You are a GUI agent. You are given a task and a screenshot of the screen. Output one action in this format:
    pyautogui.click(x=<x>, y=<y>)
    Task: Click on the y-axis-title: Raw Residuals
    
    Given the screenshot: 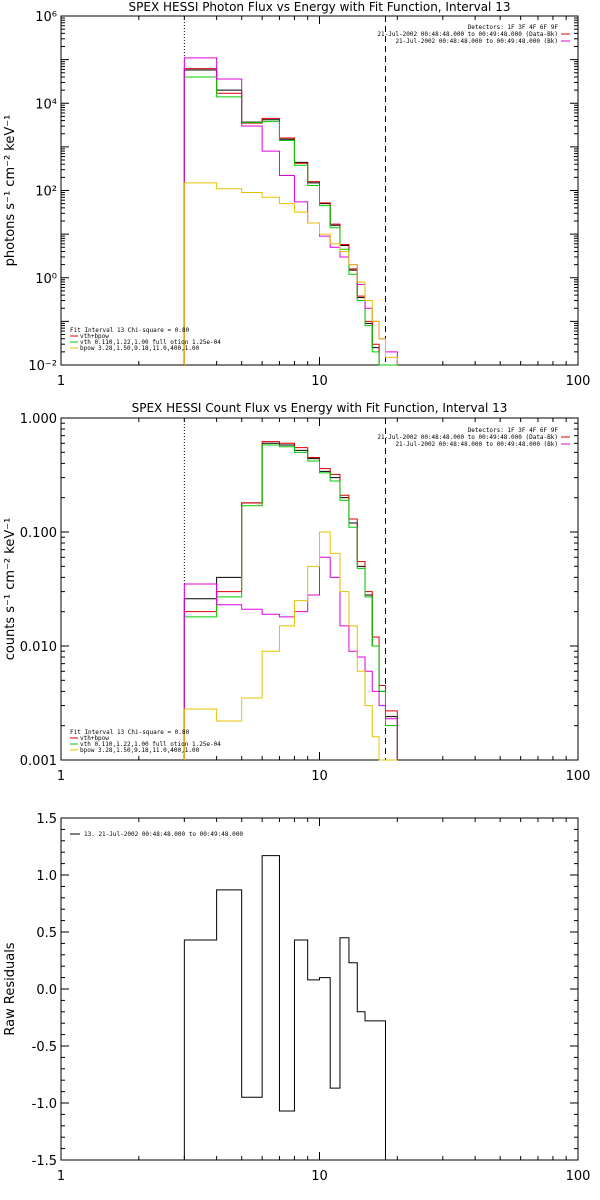 What is the action you would take?
    pyautogui.click(x=10, y=988)
    